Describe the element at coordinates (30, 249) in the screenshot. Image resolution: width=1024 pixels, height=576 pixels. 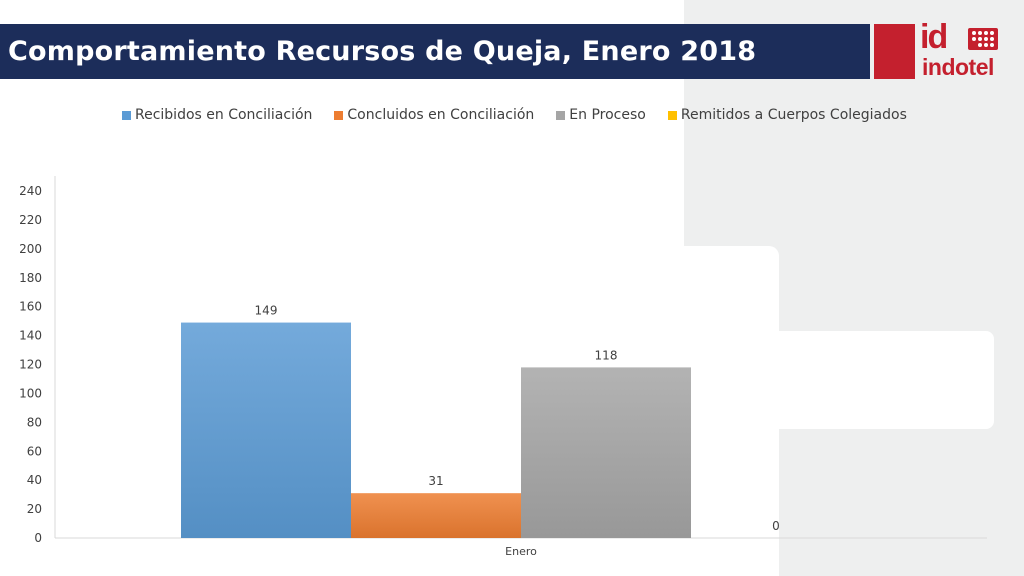
I see `y-tick-label: 200` at that location.